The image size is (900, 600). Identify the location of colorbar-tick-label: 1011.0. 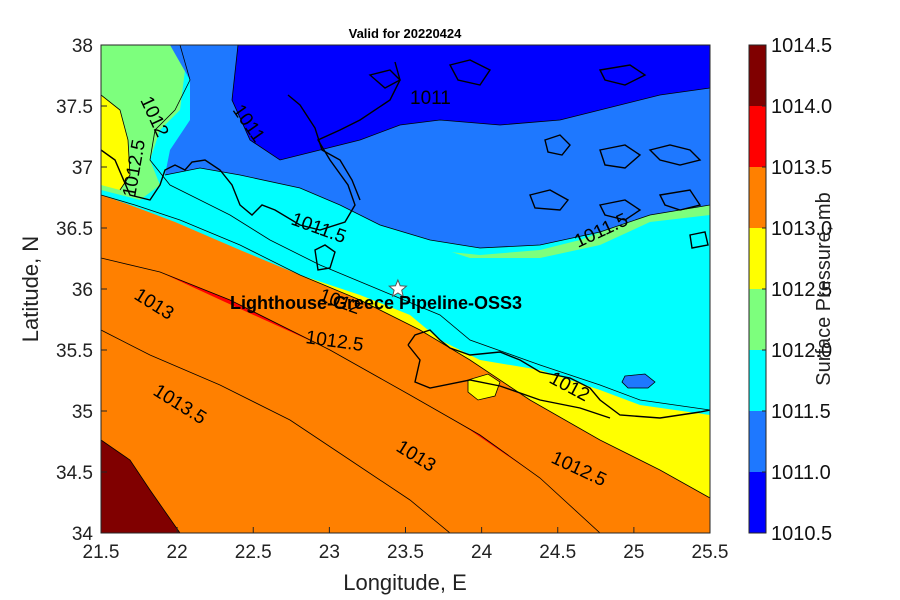
(801, 473).